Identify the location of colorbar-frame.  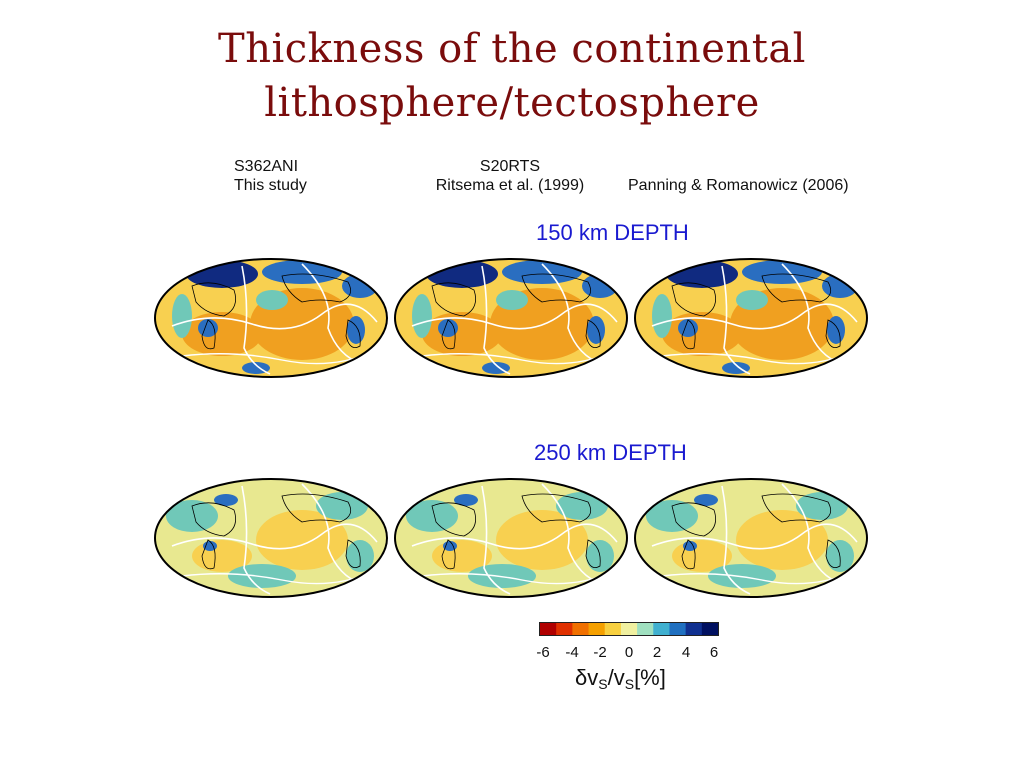
(629, 629).